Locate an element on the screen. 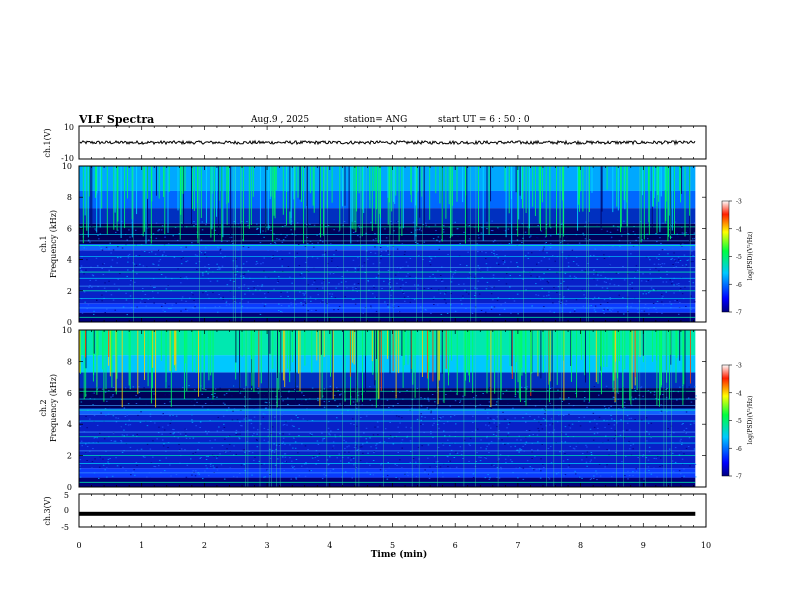 The width and height of the screenshot is (792, 612). x-tick-label: 3 is located at coordinates (267, 545).